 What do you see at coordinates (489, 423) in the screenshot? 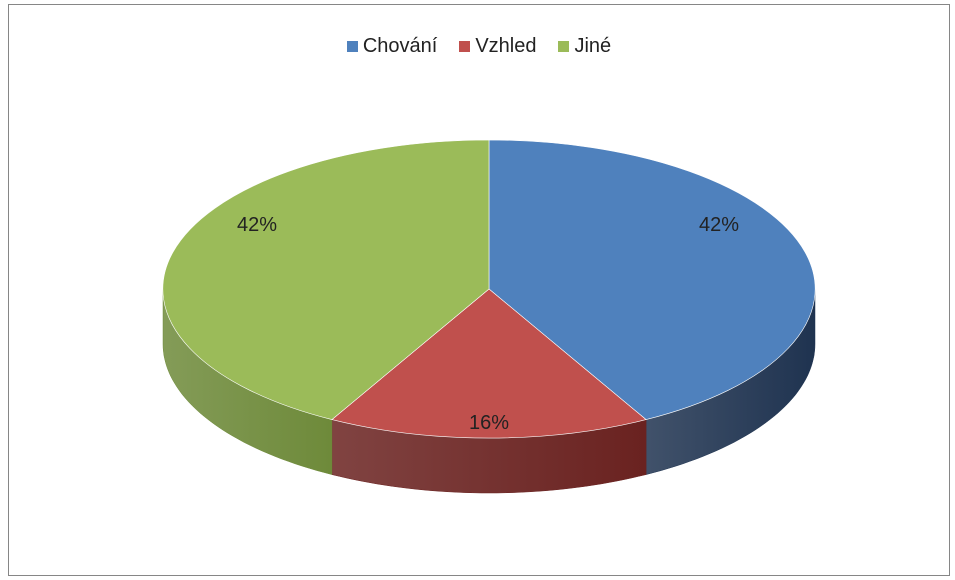
I see `data-label-1: 16%` at bounding box center [489, 423].